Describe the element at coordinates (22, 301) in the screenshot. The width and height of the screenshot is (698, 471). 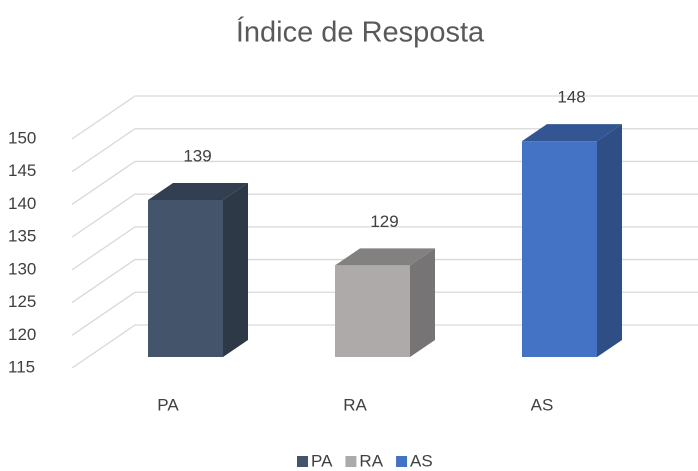
I see `y-tick-label: 125` at that location.